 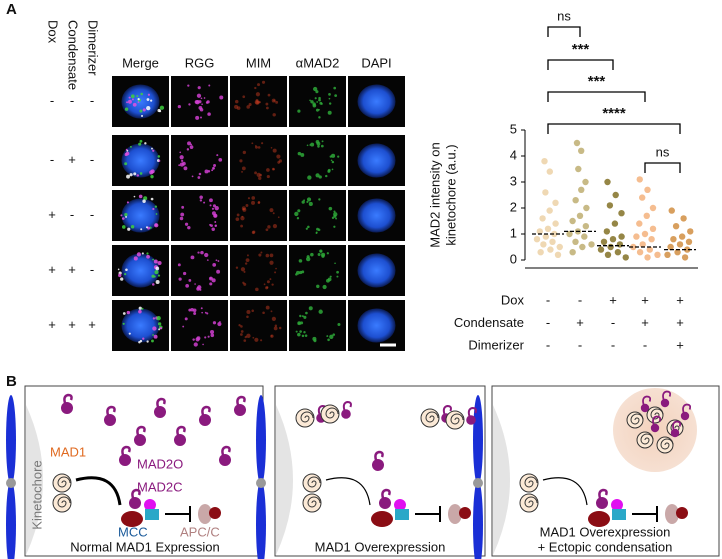 What do you see at coordinates (450, 194) in the screenshot?
I see `y-axis-label: kinetochore (a.u.)` at bounding box center [450, 194].